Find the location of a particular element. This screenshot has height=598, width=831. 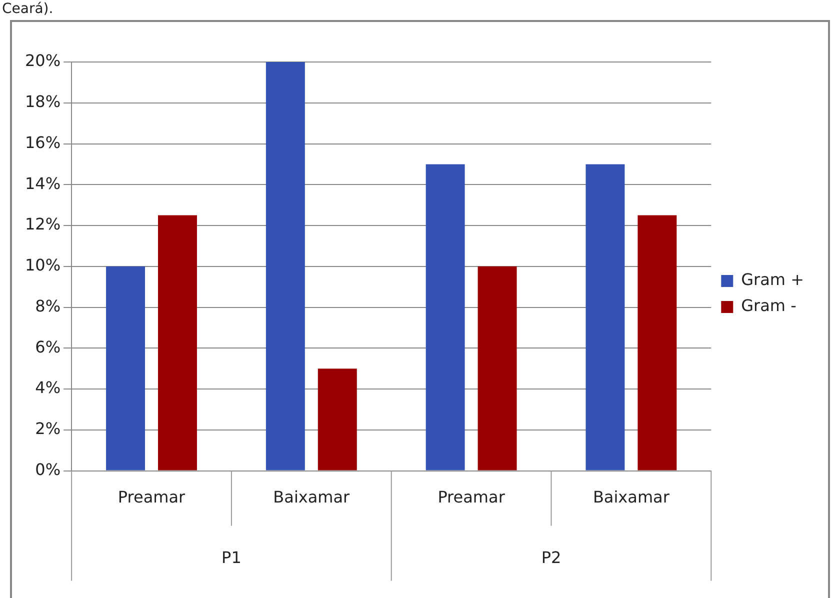

y-tick-label: 16% is located at coordinates (43, 142).